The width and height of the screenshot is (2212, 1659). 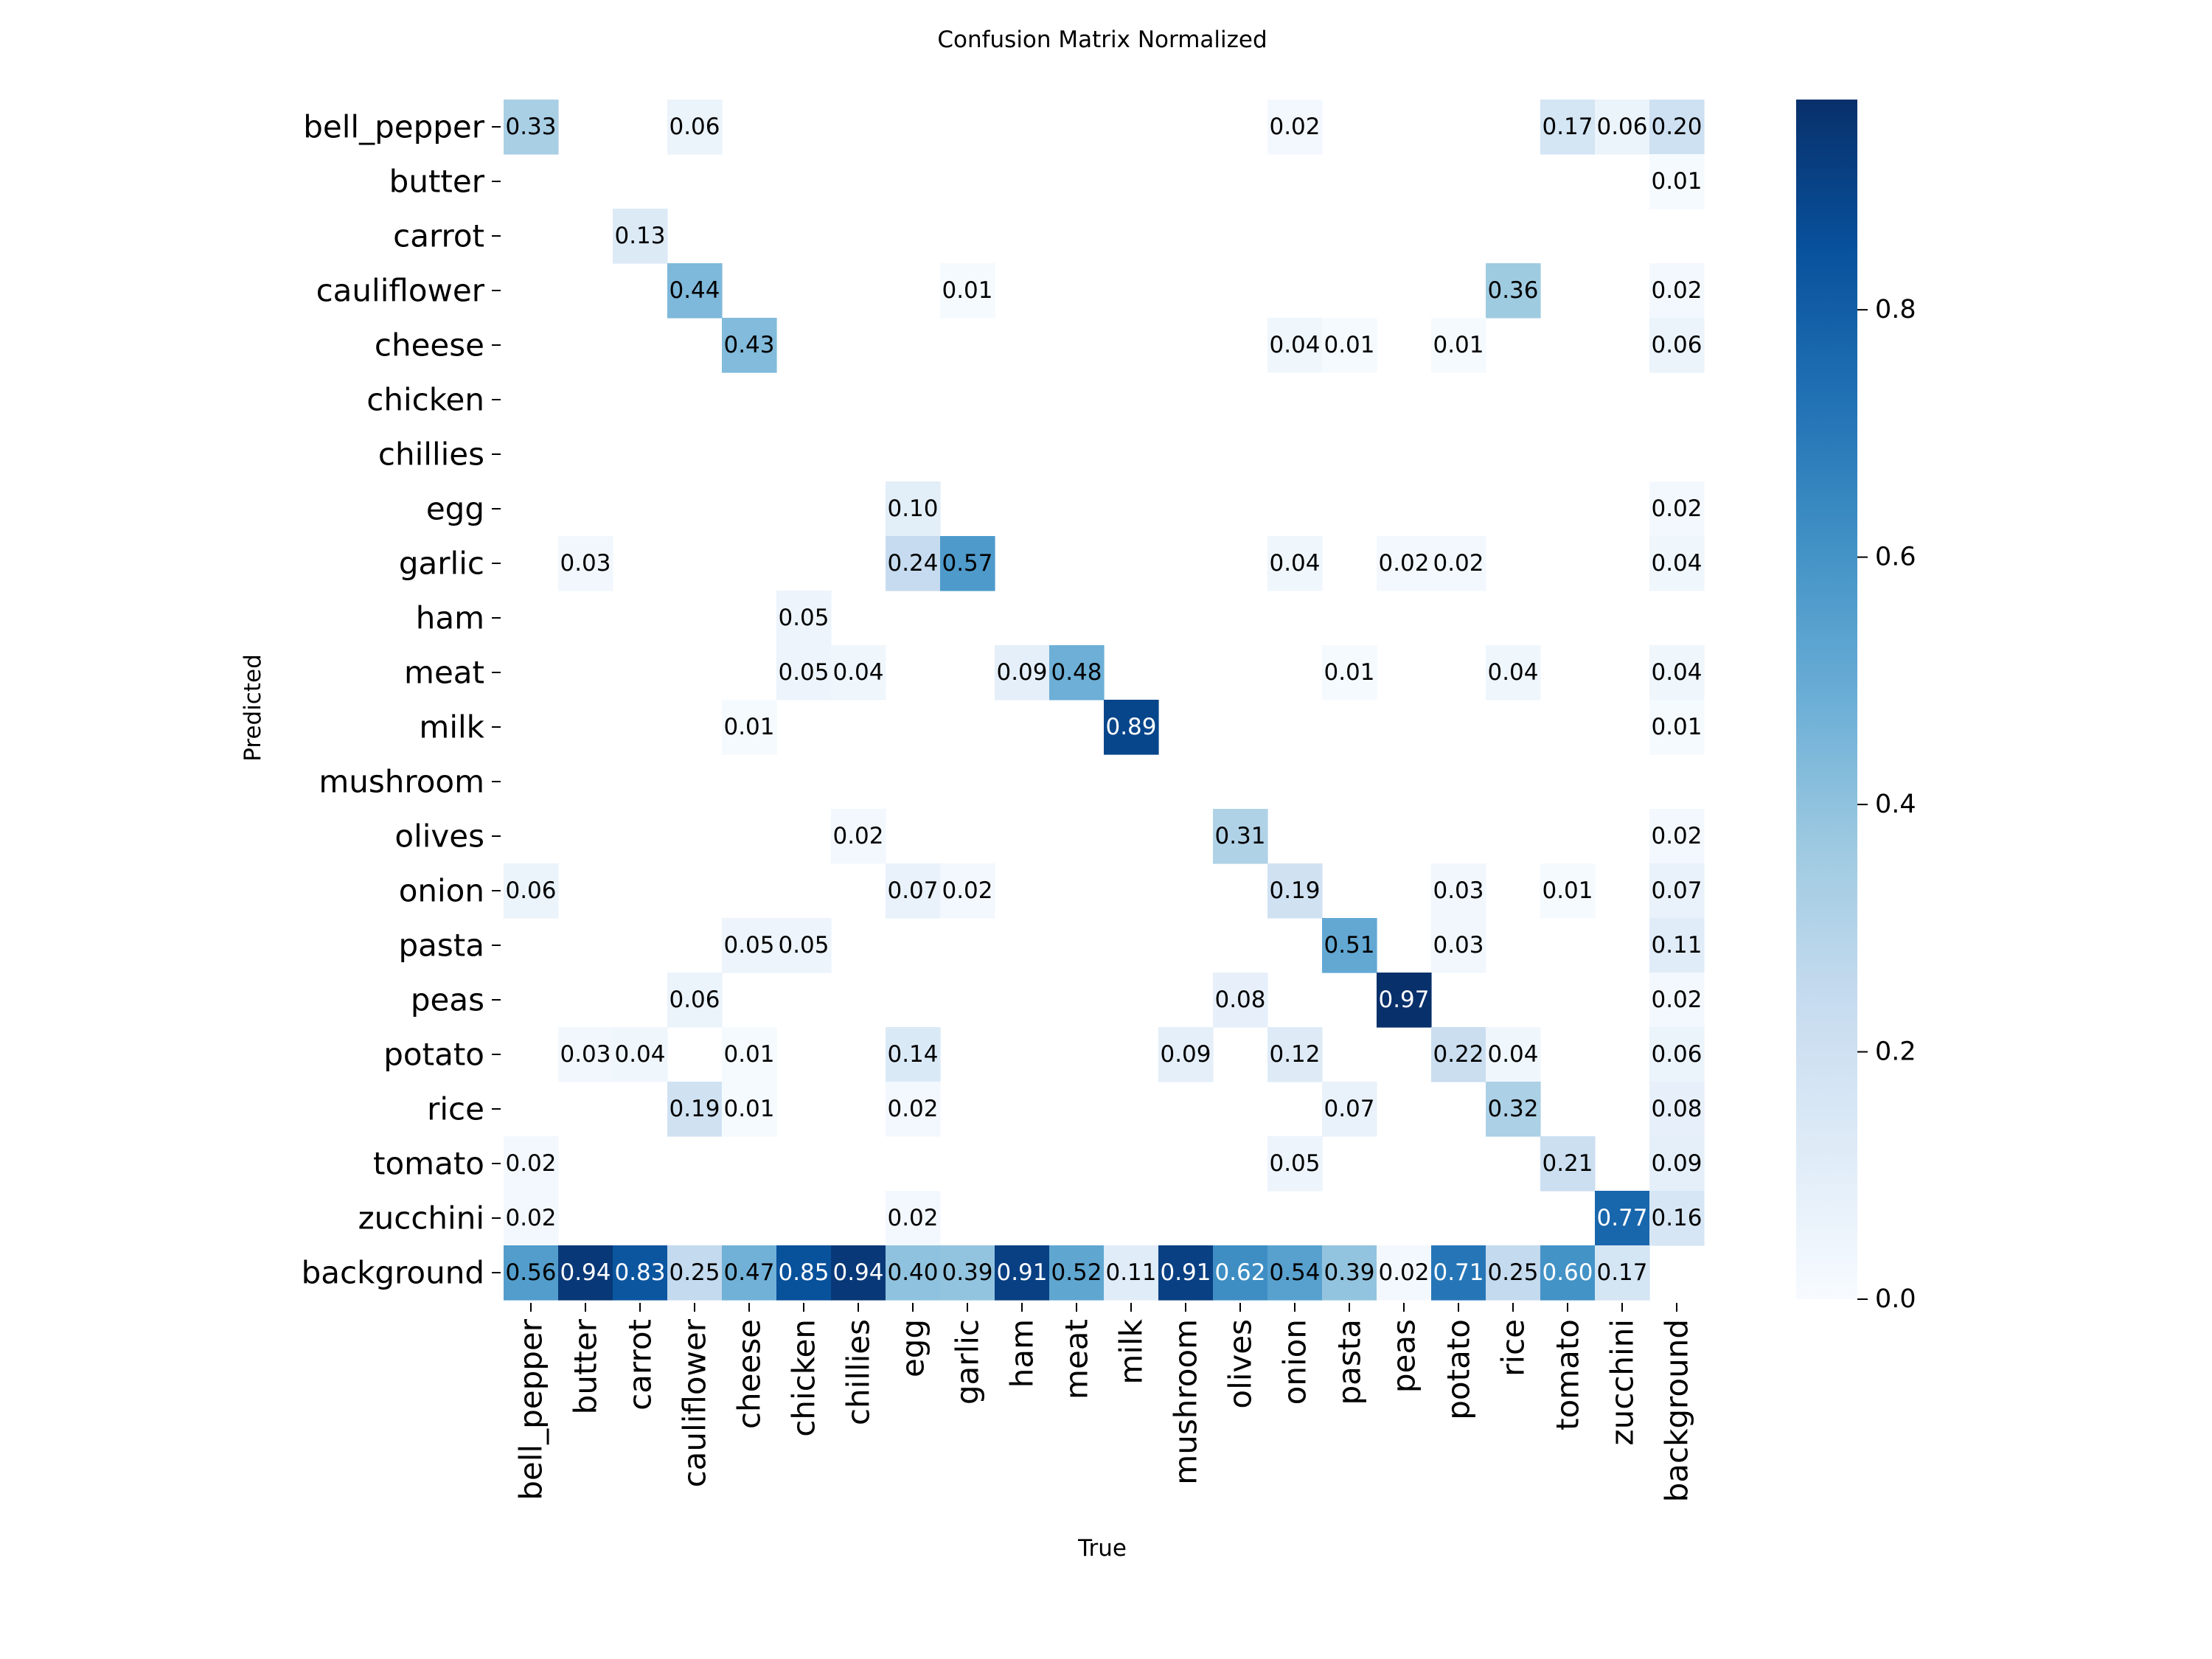 What do you see at coordinates (640, 1365) in the screenshot?
I see `x-tick-label: carrot` at bounding box center [640, 1365].